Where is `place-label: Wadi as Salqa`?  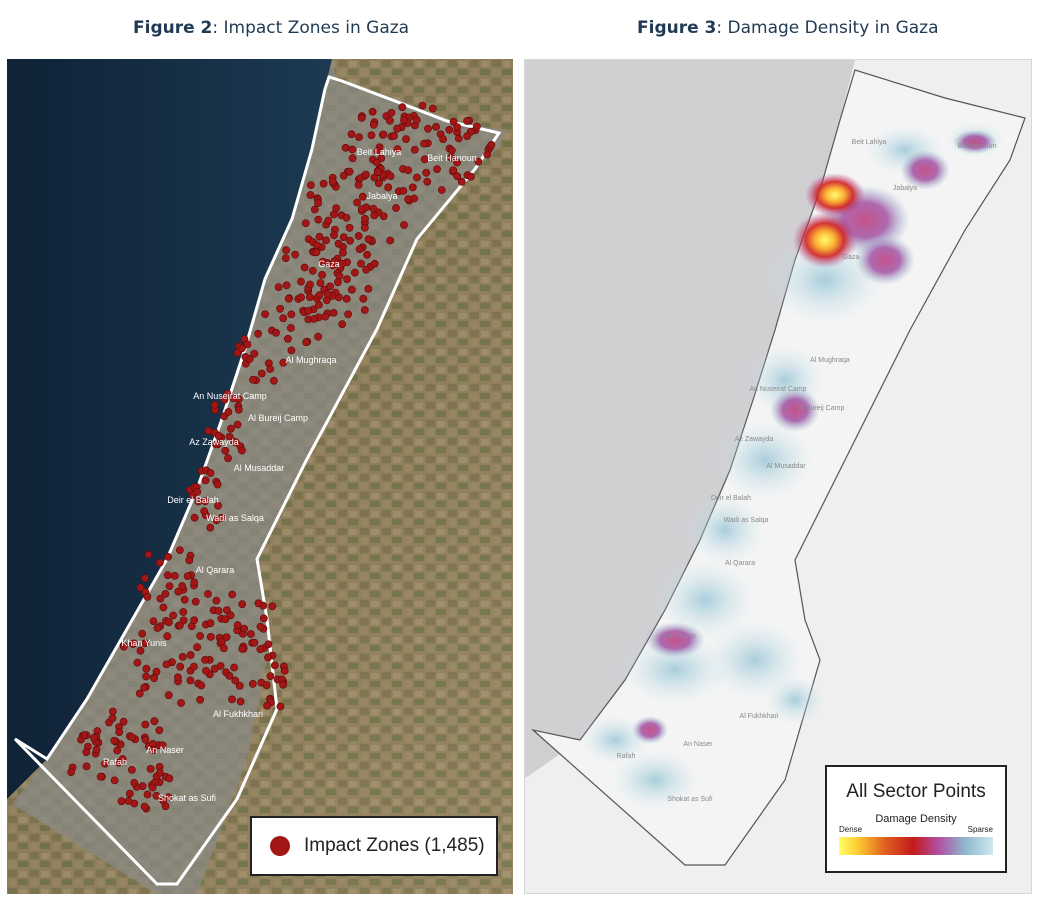
place-label: Wadi as Salqa is located at coordinates (746, 520).